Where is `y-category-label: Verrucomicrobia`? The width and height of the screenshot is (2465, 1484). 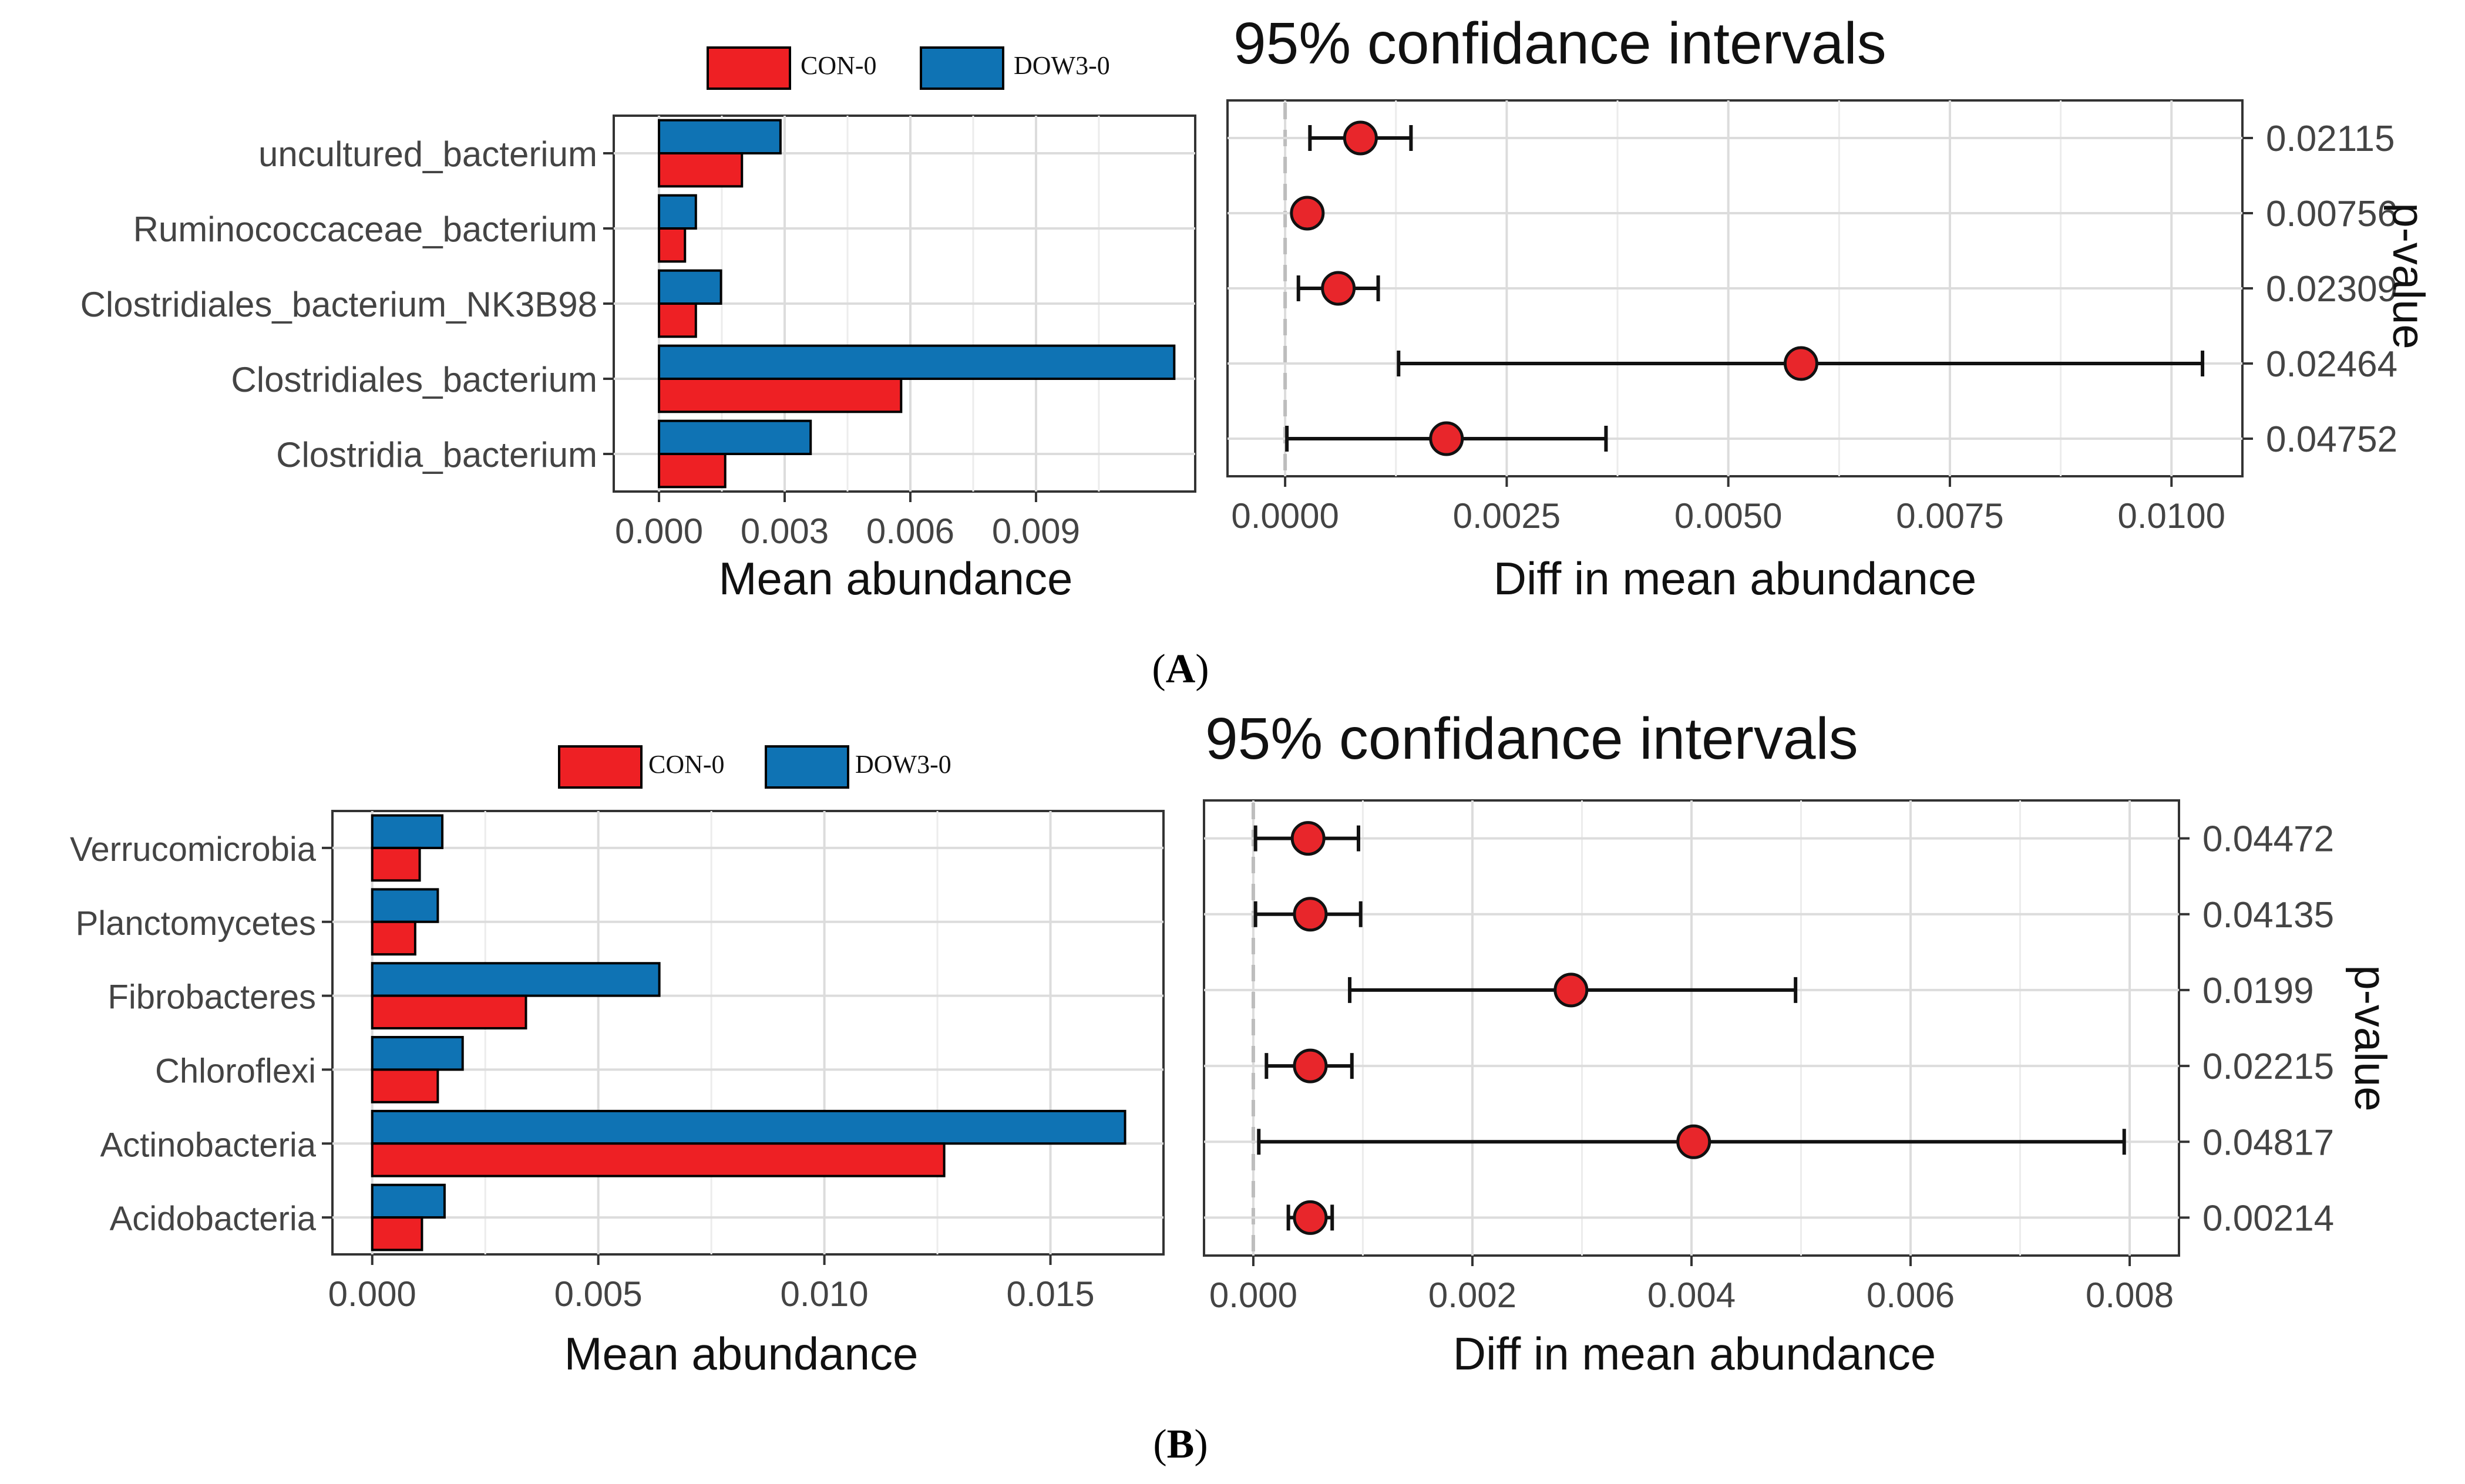 y-category-label: Verrucomicrobia is located at coordinates (193, 850).